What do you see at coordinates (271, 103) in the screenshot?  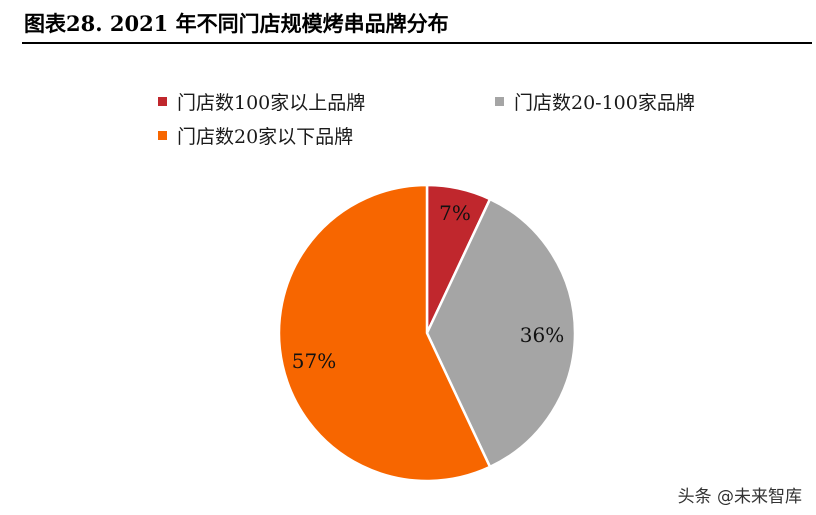 I see `legend-label-100plus: 门店数100家以上品牌` at bounding box center [271, 103].